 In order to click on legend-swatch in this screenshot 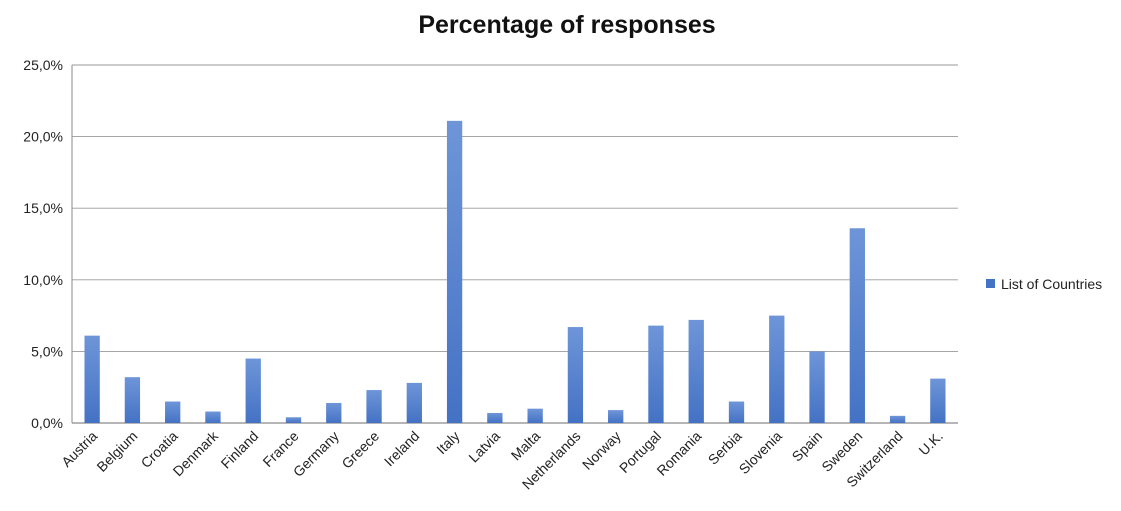, I will do `click(990, 283)`.